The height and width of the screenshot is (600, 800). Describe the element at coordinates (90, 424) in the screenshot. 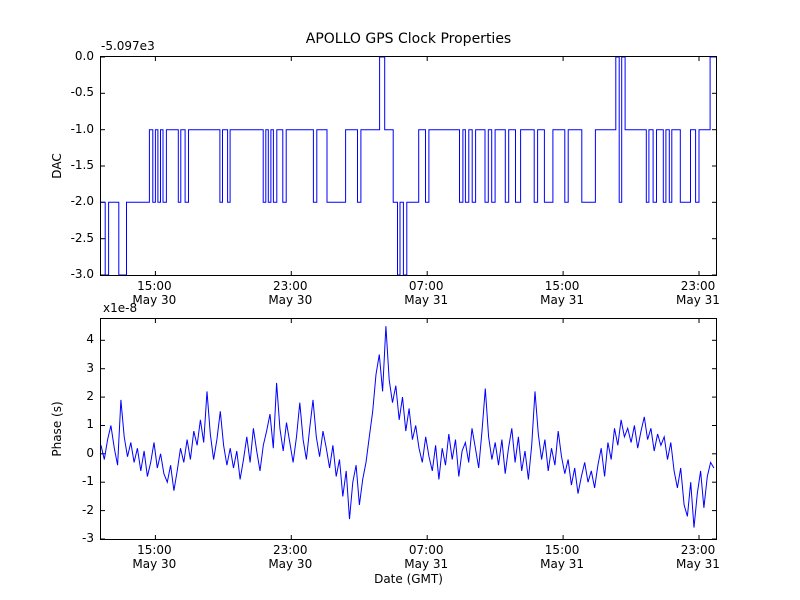

I see `y-tick-label: 1` at that location.